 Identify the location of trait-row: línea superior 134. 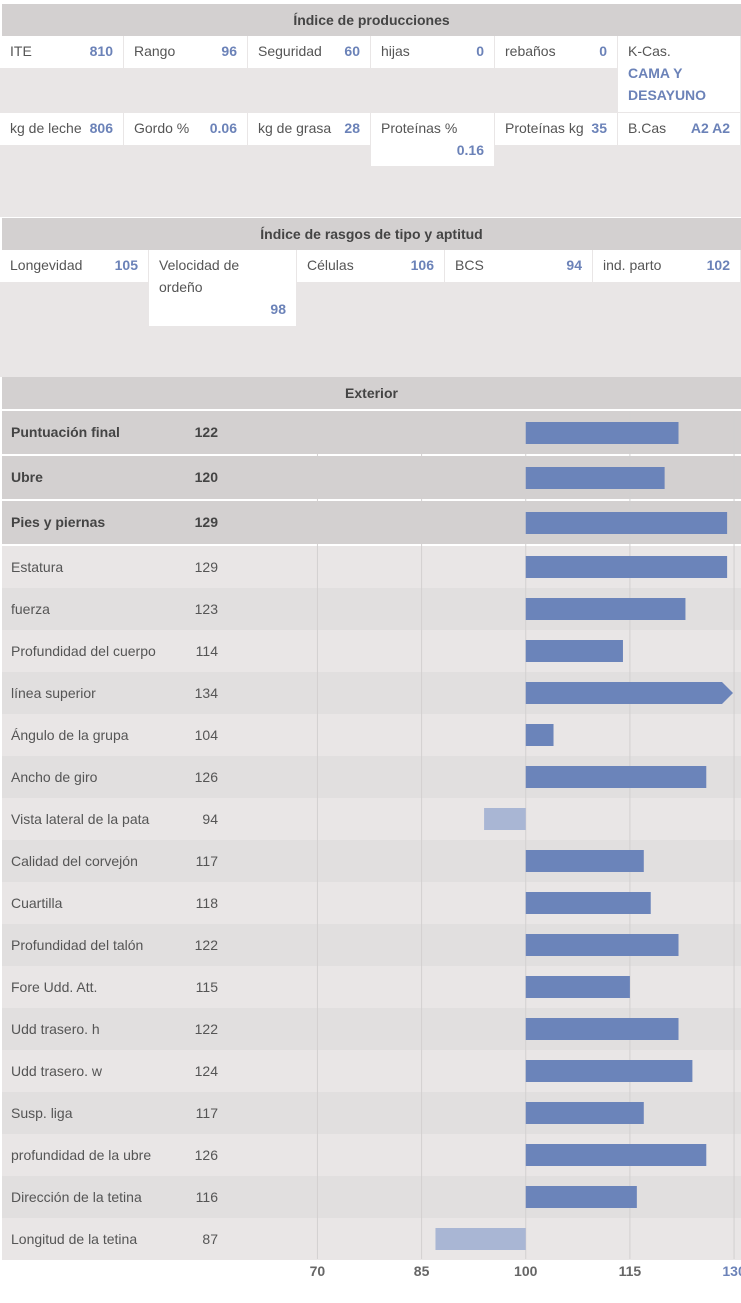
(371, 693).